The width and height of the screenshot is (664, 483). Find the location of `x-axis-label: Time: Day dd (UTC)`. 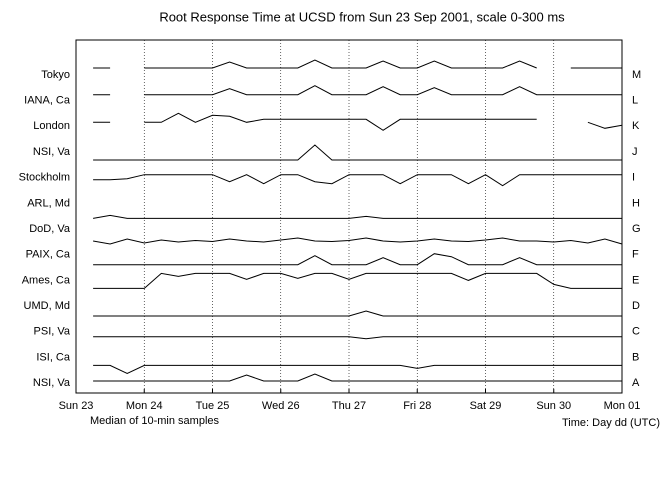

x-axis-label: Time: Day dd (UTC) is located at coordinates (611, 423).